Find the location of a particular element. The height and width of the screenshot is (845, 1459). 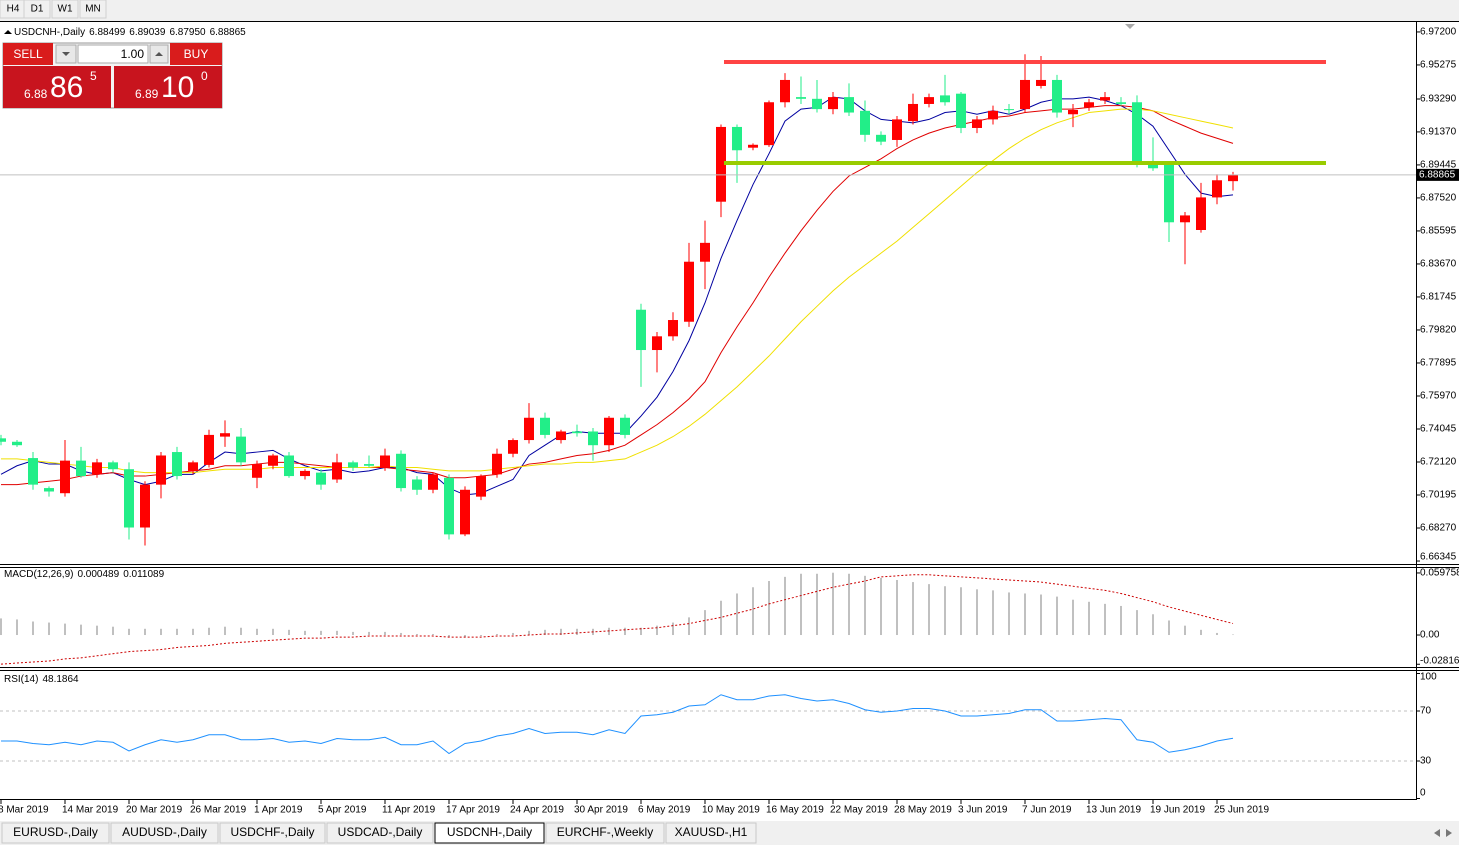

ohlc-low: 6.87950 is located at coordinates (187, 32).